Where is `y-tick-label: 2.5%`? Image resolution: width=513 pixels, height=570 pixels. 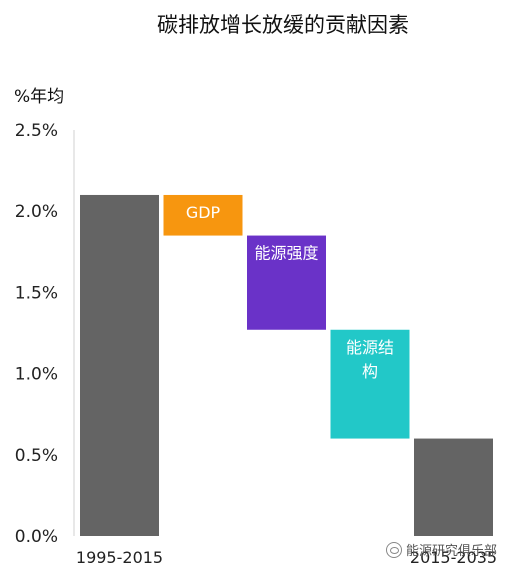
y-tick-label: 2.5% is located at coordinates (36, 131).